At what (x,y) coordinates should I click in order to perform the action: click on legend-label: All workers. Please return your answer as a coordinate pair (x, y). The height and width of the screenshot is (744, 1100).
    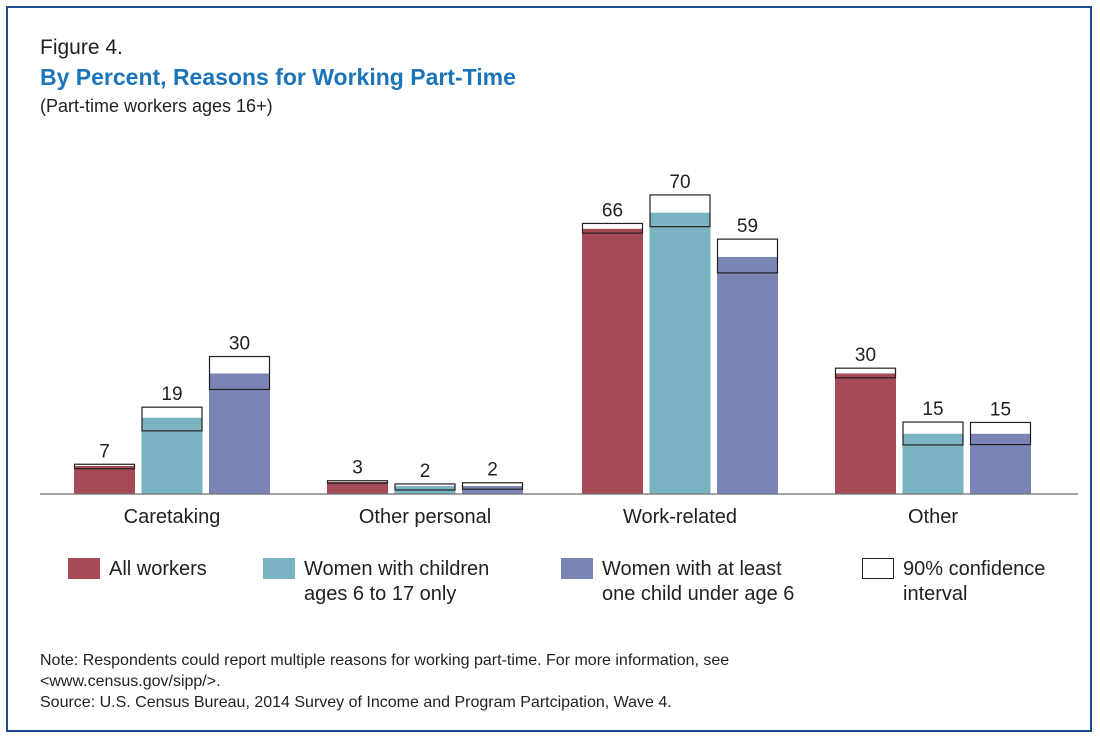
    Looking at the image, I should click on (158, 569).